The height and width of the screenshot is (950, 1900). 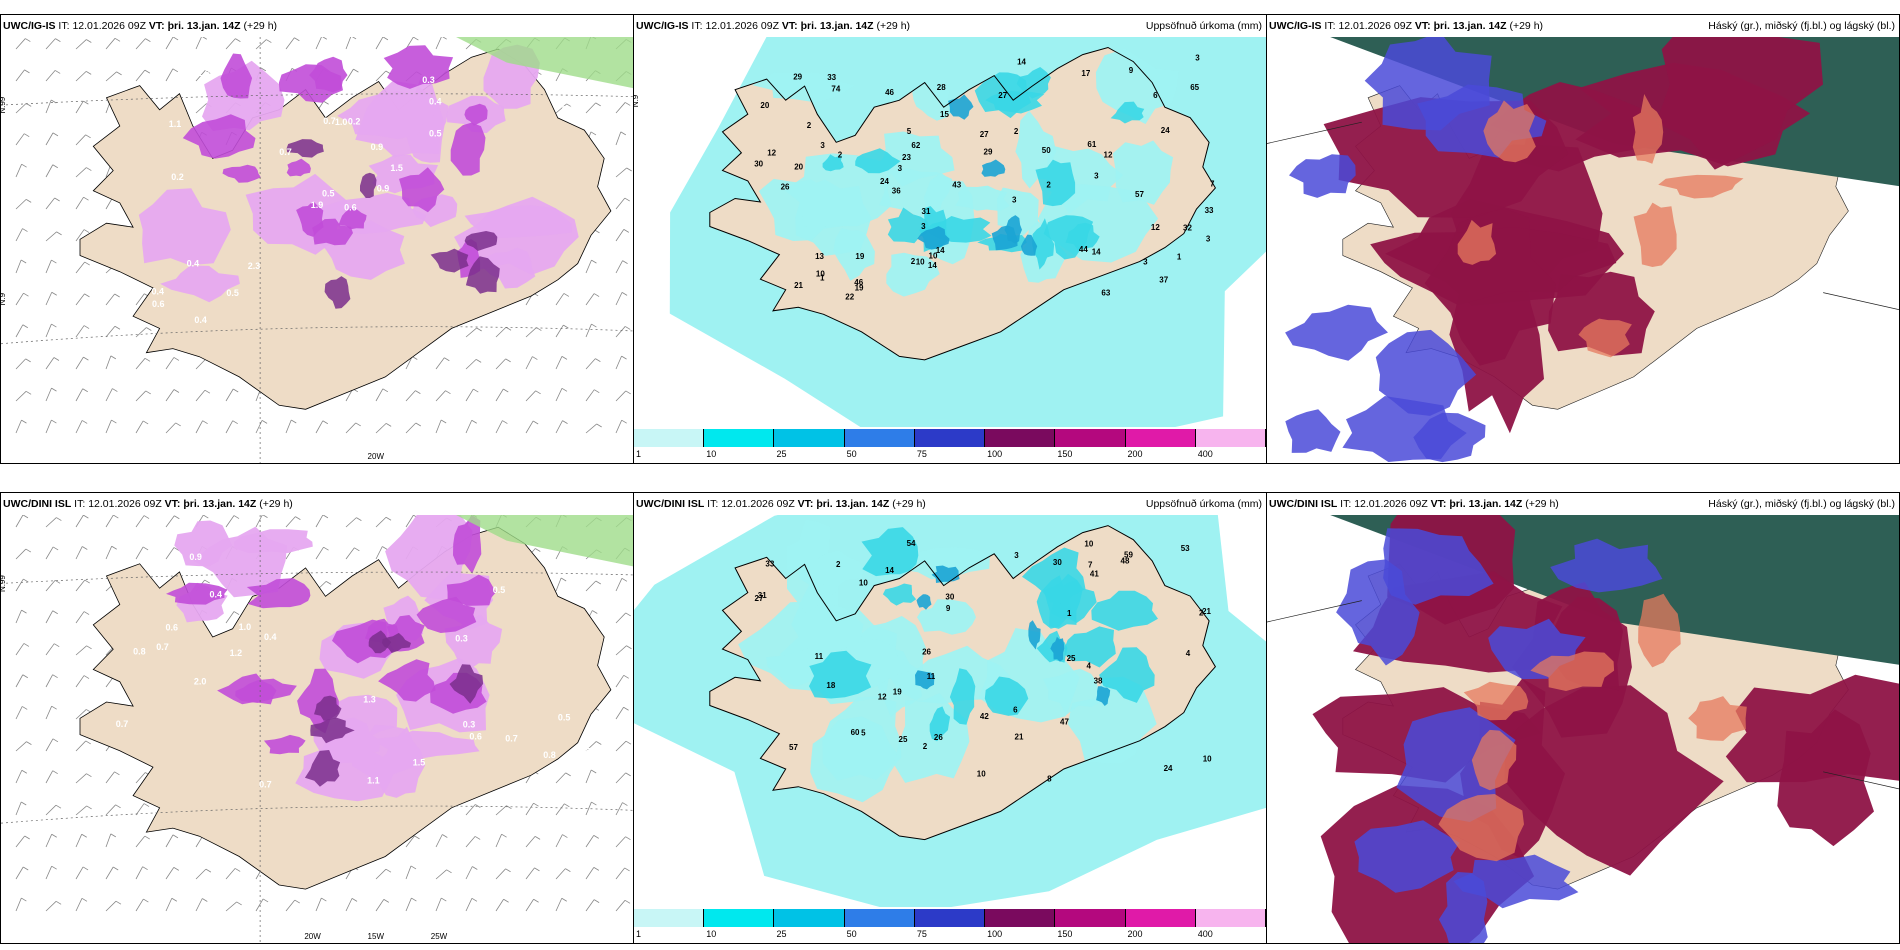 What do you see at coordinates (1135, 934) in the screenshot?
I see `colorbar-tick-label: 200` at bounding box center [1135, 934].